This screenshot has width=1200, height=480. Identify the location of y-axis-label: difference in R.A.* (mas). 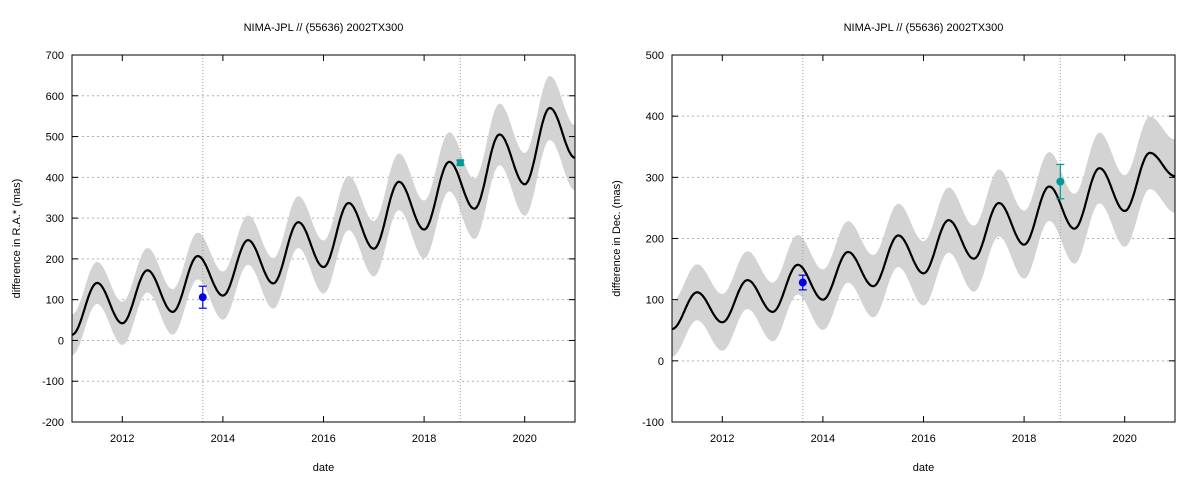
(17, 239).